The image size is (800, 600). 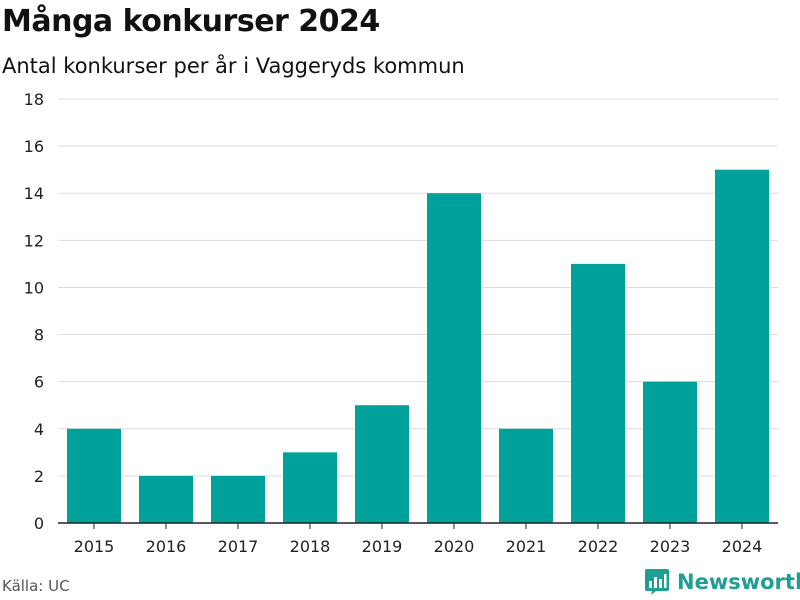 What do you see at coordinates (39, 476) in the screenshot?
I see `y-tick-label: 2` at bounding box center [39, 476].